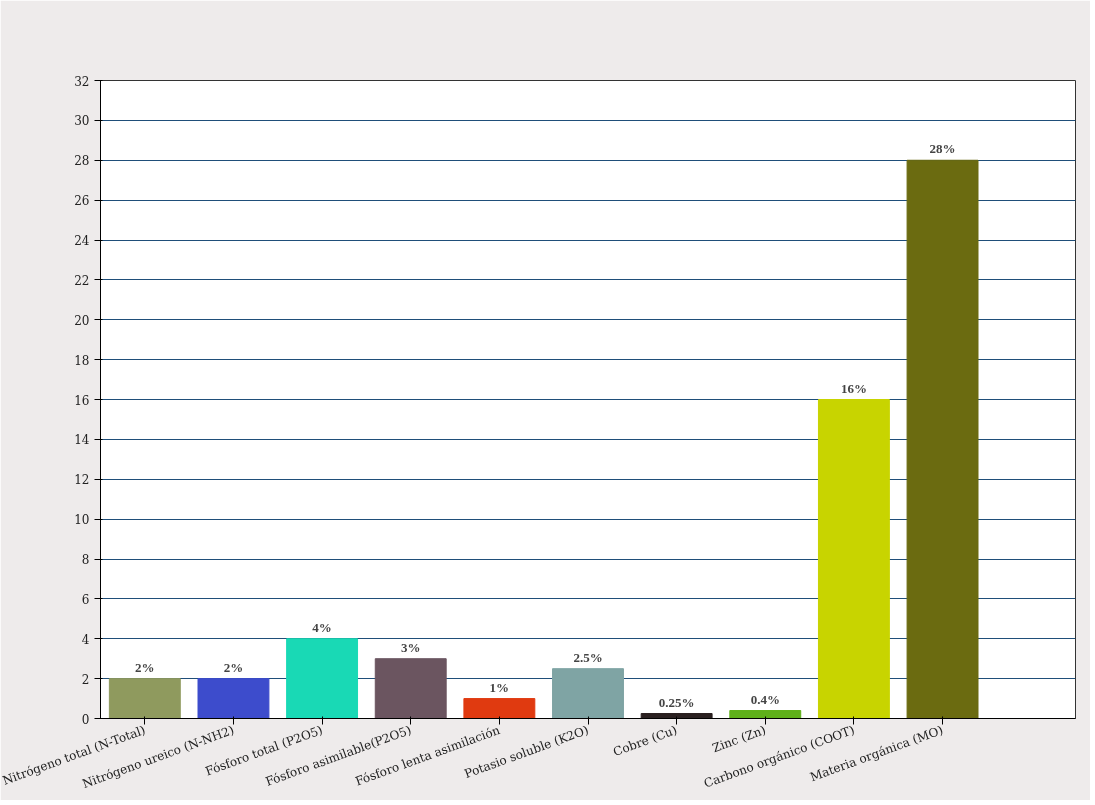 The width and height of the screenshot is (1095, 805). Describe the element at coordinates (322, 627) in the screenshot. I see `data-label: 4%` at that location.